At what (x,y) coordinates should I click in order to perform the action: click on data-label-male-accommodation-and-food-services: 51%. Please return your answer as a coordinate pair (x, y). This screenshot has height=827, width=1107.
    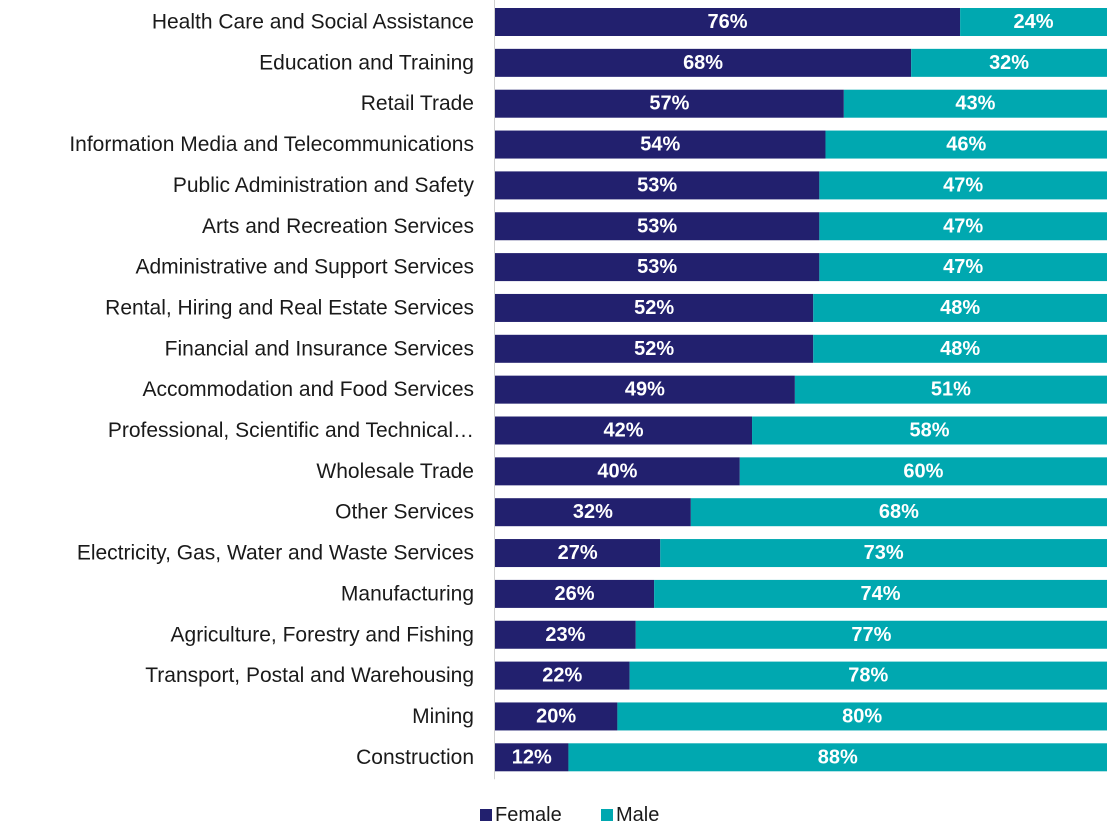
    Looking at the image, I should click on (951, 390).